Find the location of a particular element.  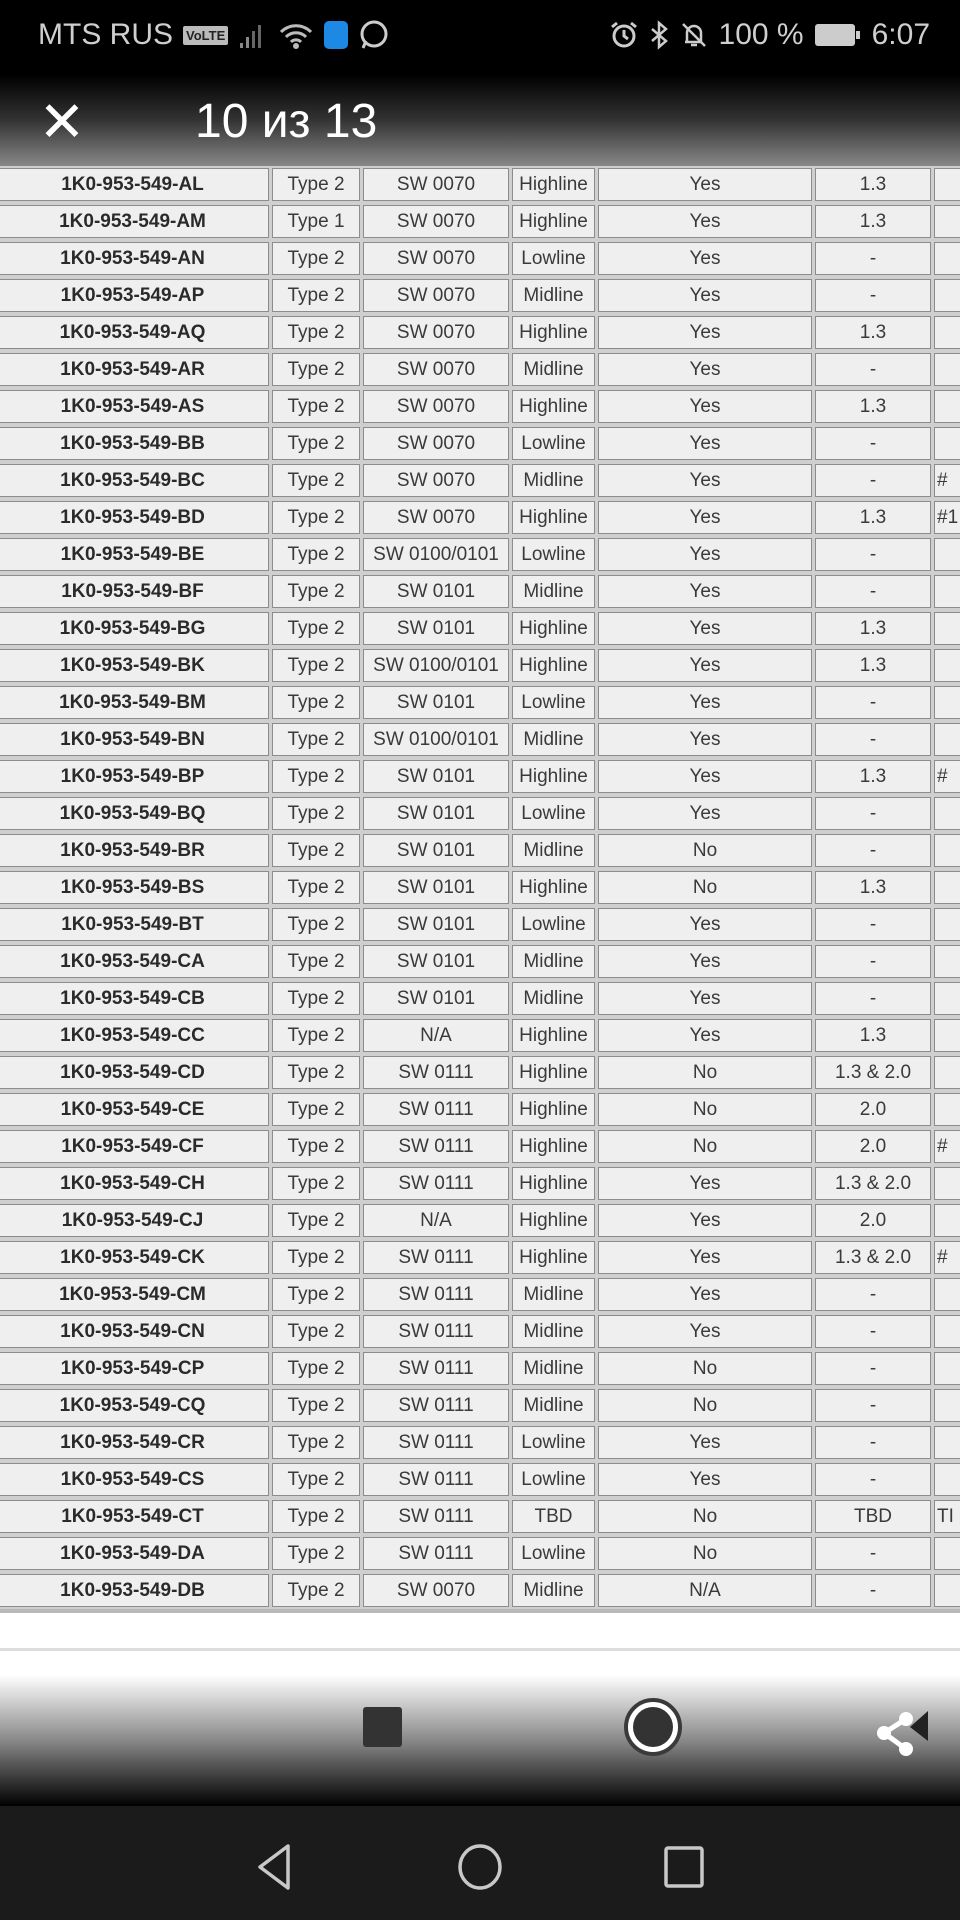

back-icon is located at coordinates (274, 1867).